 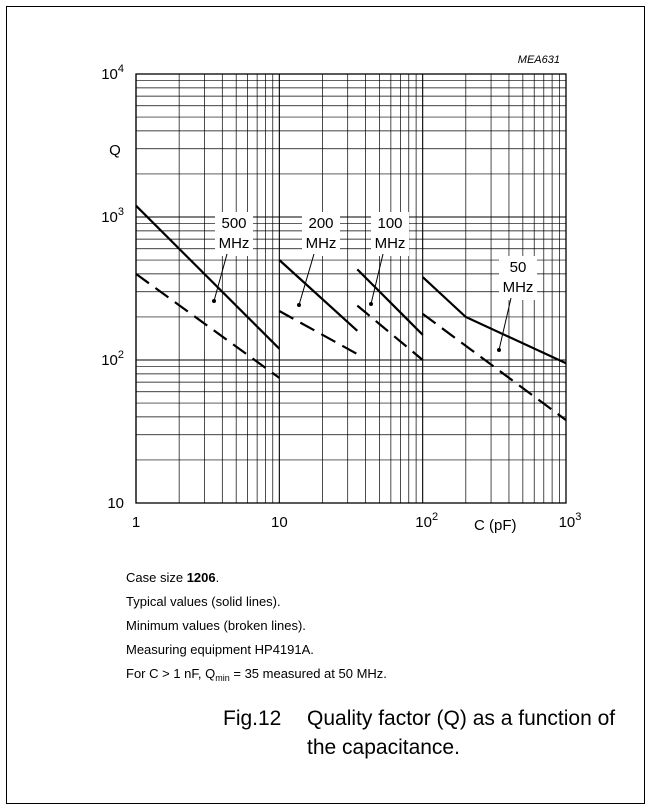 I want to click on figure-number: Fig.12, so click(x=252, y=718).